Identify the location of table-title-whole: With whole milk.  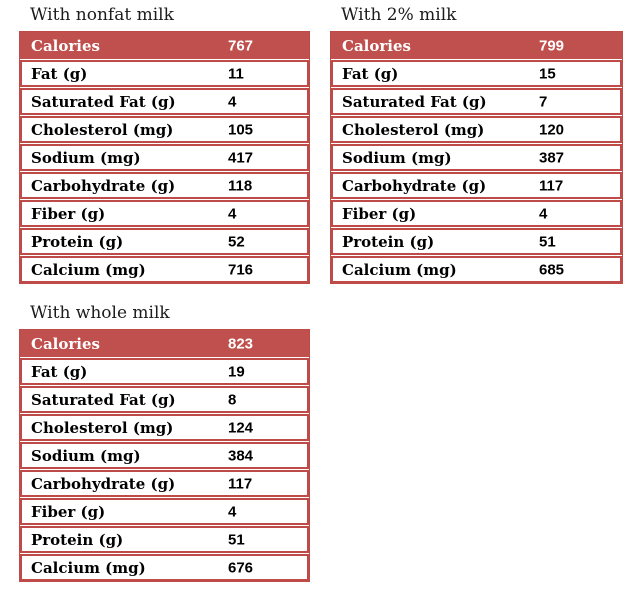
(100, 313).